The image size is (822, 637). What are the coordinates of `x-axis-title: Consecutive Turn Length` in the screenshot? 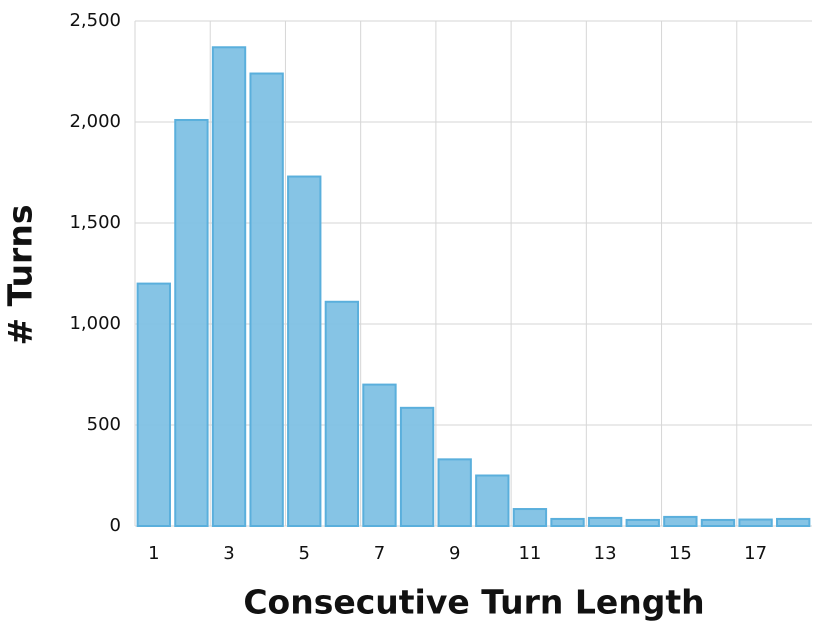 It's located at (473, 602).